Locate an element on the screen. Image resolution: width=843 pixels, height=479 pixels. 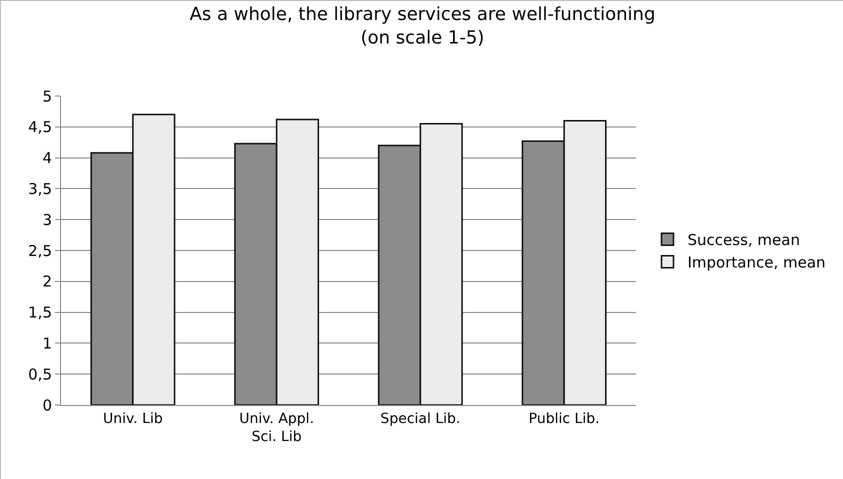
x-tick-label: Special Lib. is located at coordinates (420, 418).